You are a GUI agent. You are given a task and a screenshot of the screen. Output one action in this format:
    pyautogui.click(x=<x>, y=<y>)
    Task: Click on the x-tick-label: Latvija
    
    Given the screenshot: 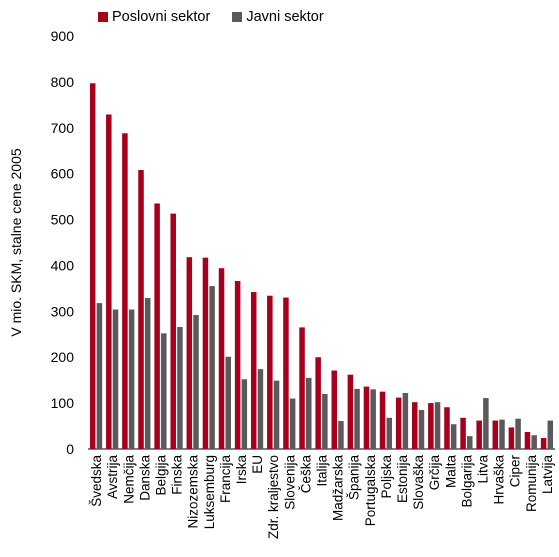 What is the action you would take?
    pyautogui.click(x=547, y=475)
    